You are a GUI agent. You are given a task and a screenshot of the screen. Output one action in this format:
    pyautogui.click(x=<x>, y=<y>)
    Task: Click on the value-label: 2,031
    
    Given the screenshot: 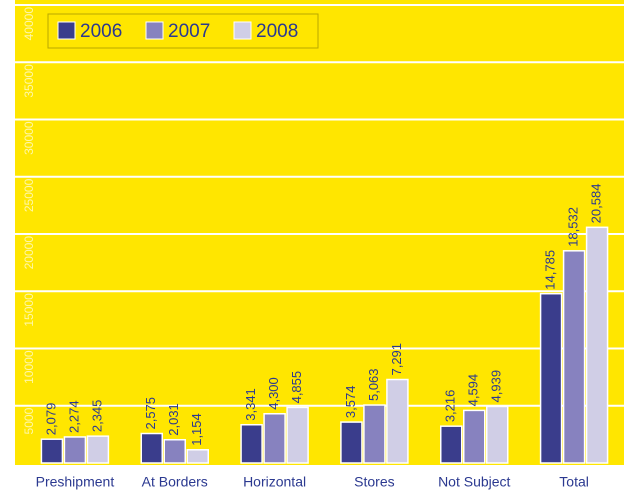 What is the action you would take?
    pyautogui.click(x=173, y=419)
    